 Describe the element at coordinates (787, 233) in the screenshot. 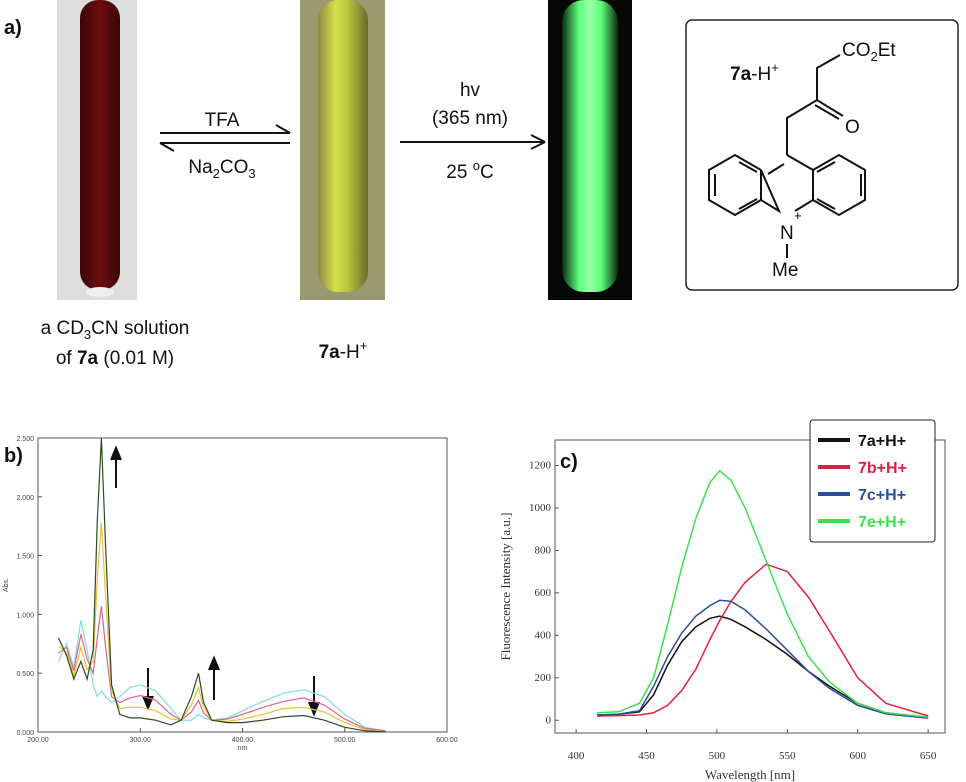

I see `atom-label: N` at that location.